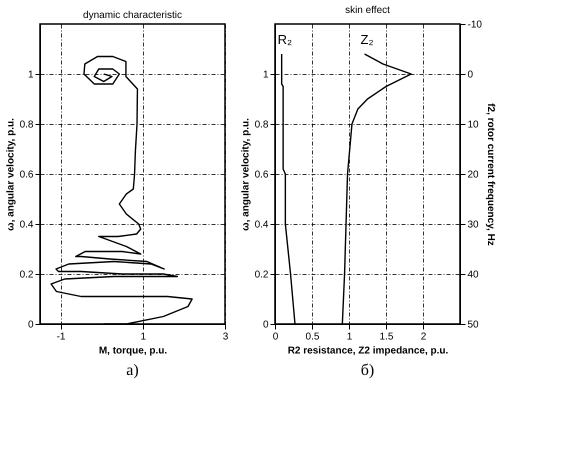 The width and height of the screenshot is (578, 455). What do you see at coordinates (471, 75) in the screenshot?
I see `y2-tick-label: 0` at bounding box center [471, 75].